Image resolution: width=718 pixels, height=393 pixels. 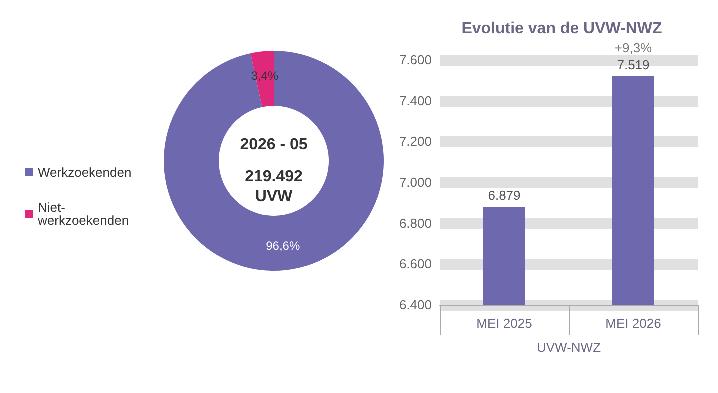 What do you see at coordinates (415, 182) in the screenshot?
I see `y-tick-label: 7.000` at bounding box center [415, 182].